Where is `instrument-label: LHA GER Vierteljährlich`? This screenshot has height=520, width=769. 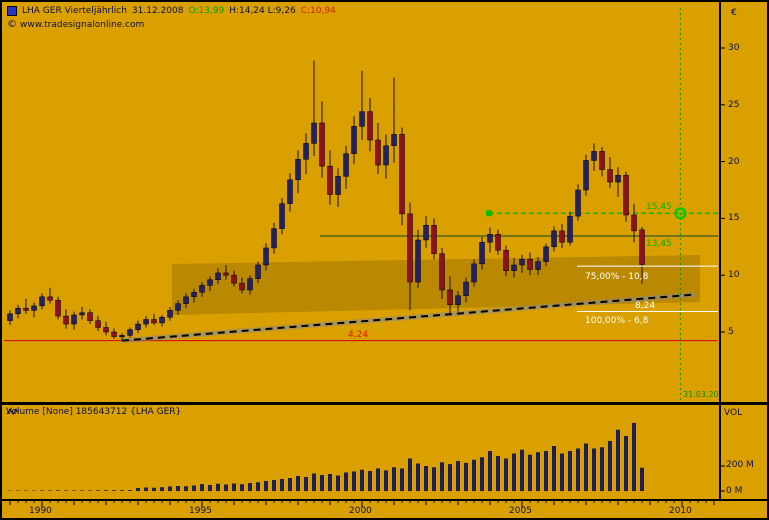 instrument-label: LHA GER Vierteljährlich is located at coordinates (74, 11).